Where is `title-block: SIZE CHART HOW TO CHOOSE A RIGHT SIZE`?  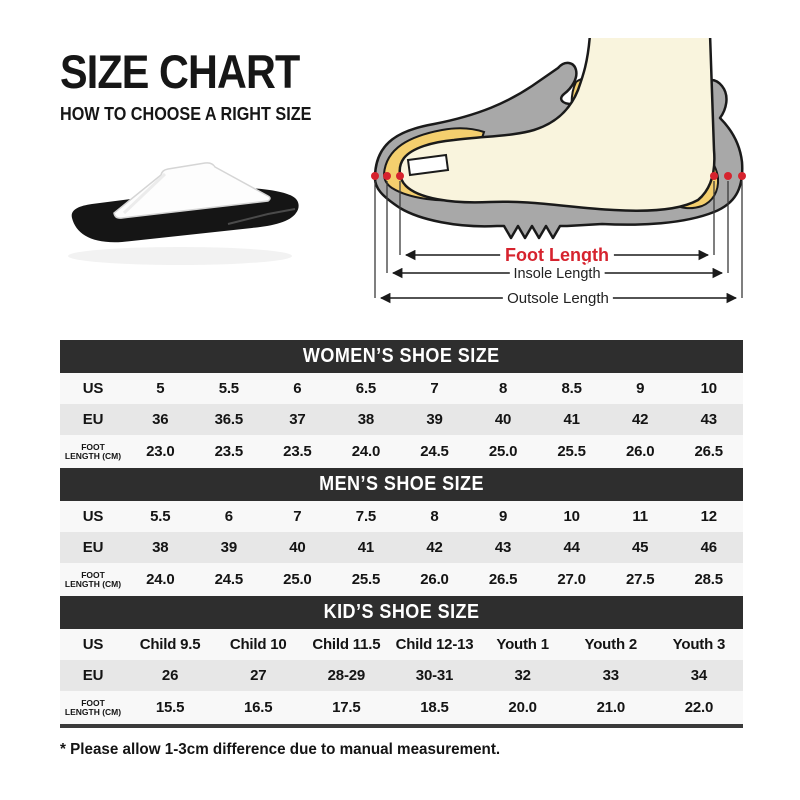 title-block: SIZE CHART HOW TO CHOOSE A RIGHT SIZE is located at coordinates (199, 86).